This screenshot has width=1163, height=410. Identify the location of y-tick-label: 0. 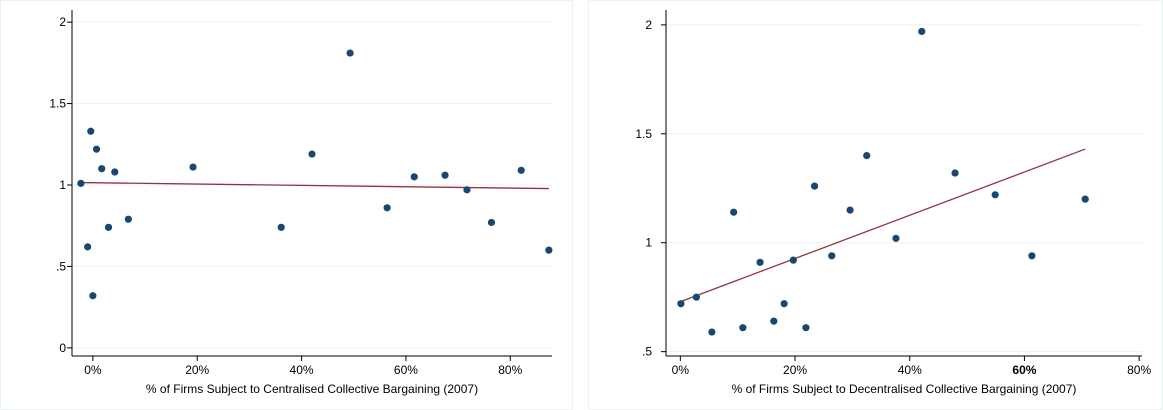
(62, 348).